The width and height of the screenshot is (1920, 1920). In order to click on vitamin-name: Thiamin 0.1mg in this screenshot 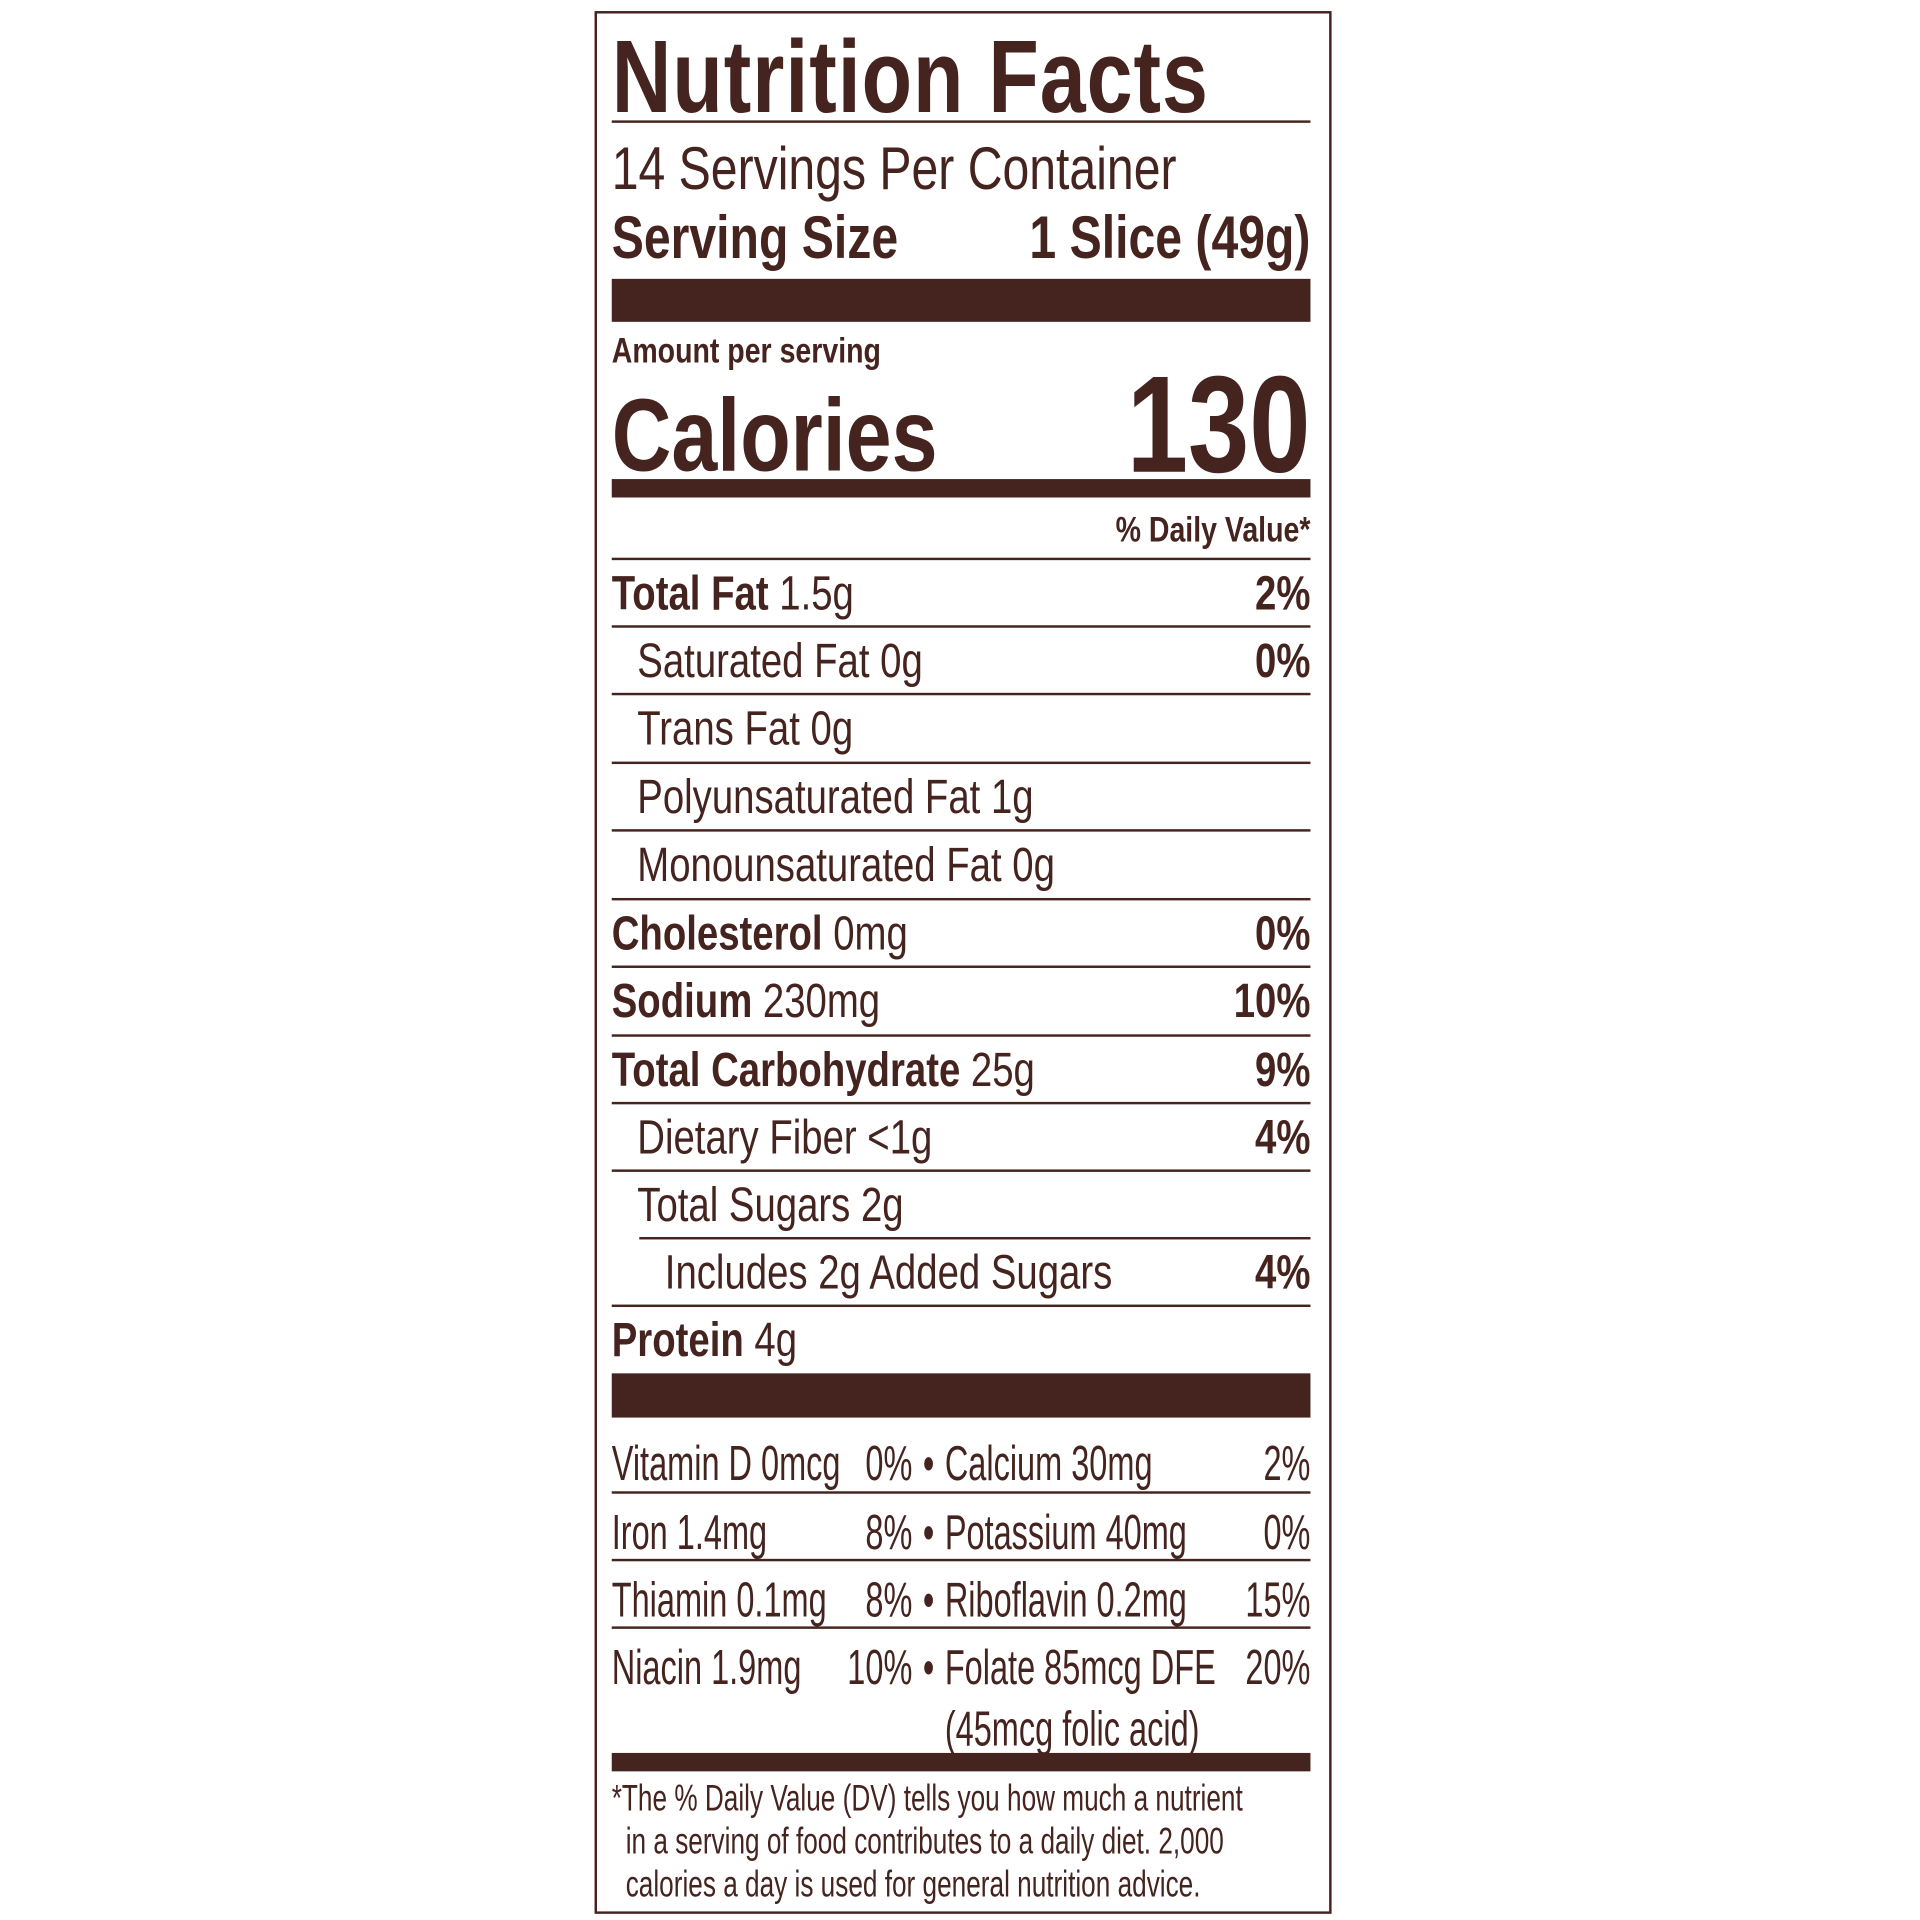, I will do `click(719, 1600)`.